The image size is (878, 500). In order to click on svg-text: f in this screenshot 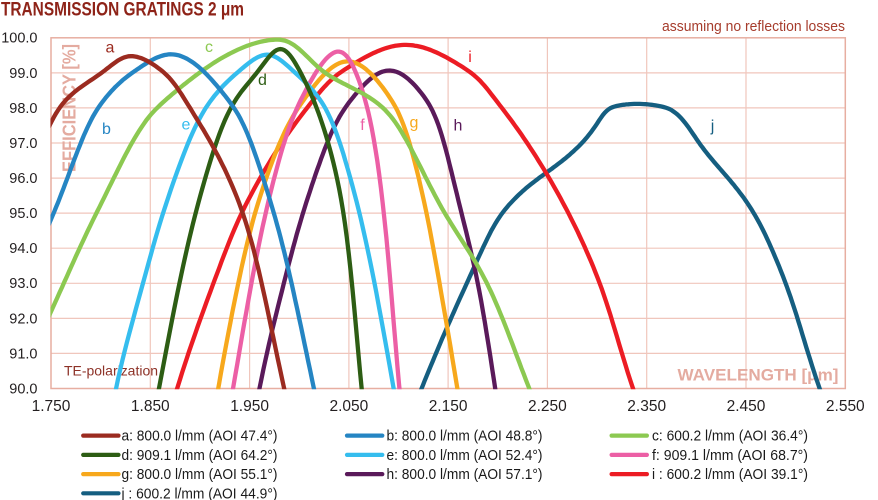, I will do `click(362, 125)`.